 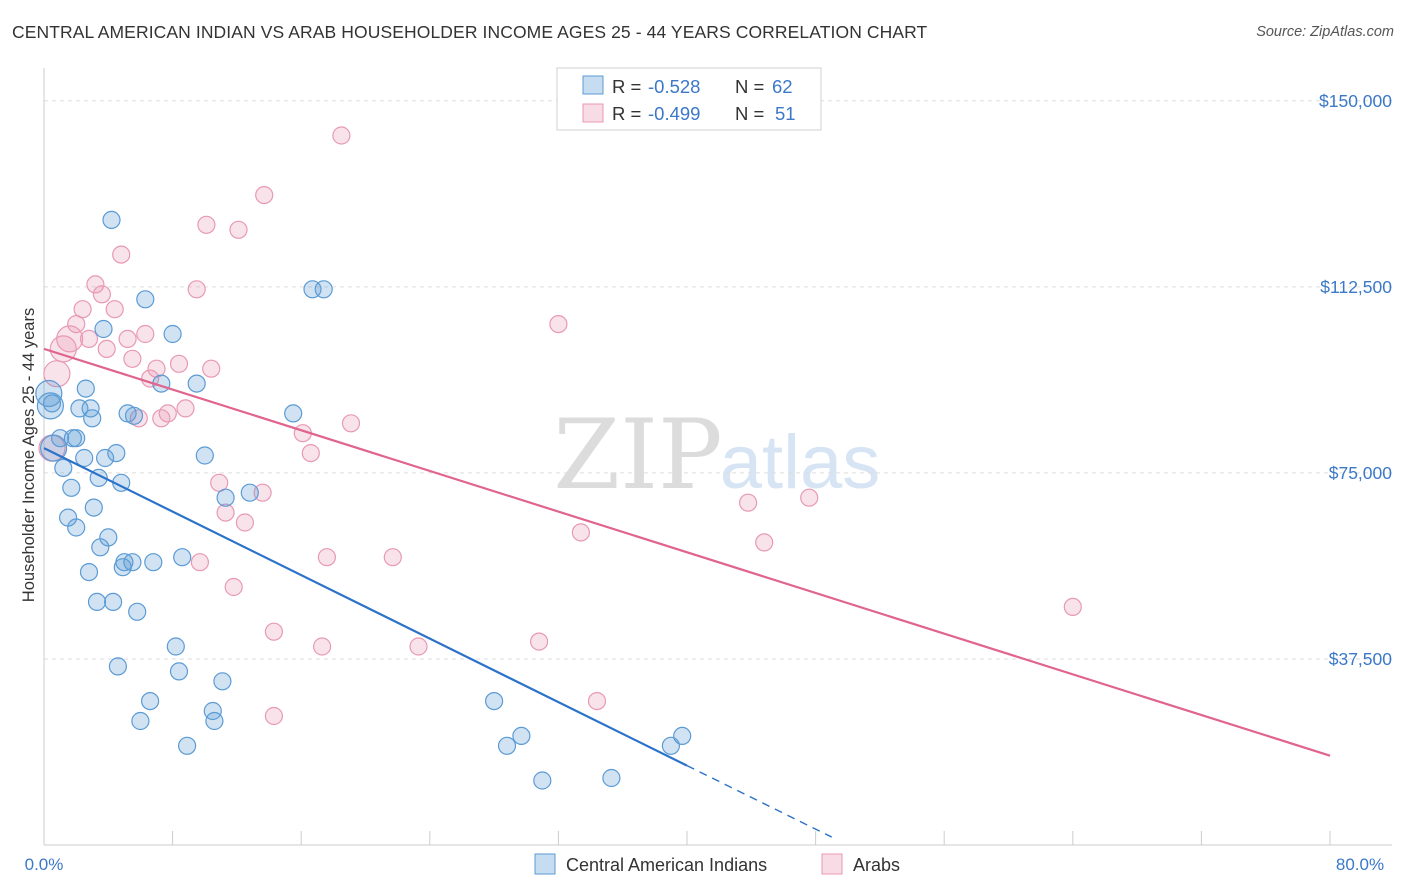 I want to click on legend-n-value-blue: 62, so click(x=782, y=86).